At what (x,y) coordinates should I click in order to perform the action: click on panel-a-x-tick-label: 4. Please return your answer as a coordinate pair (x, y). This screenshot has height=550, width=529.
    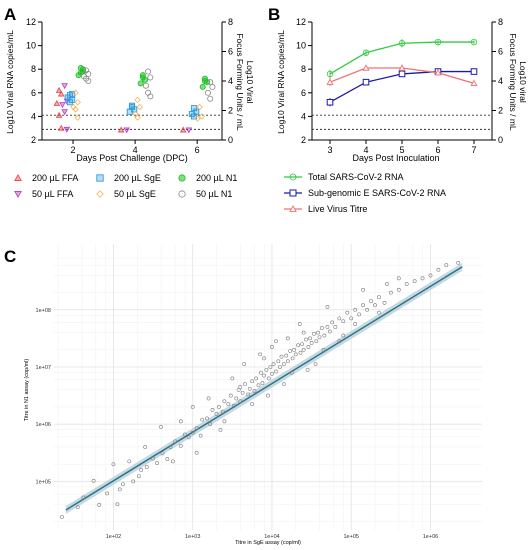
    Looking at the image, I should click on (135, 150).